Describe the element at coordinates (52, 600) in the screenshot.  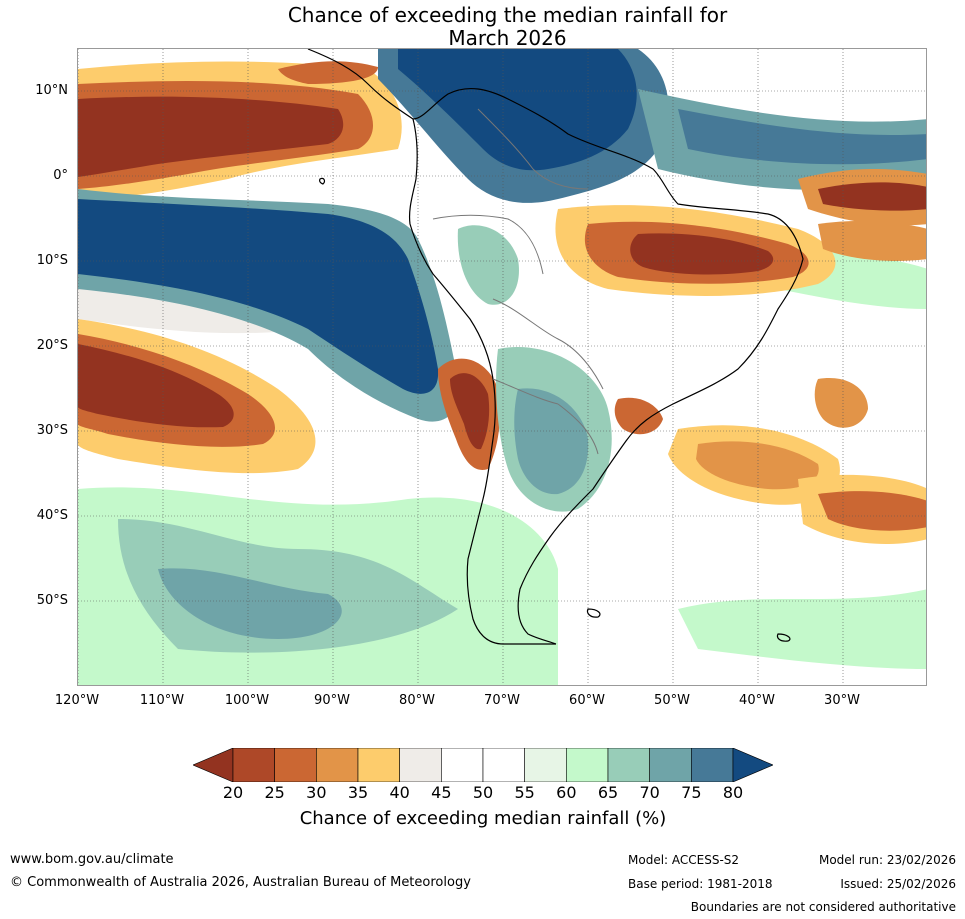
I see `lat-label-50s: 50°S` at that location.